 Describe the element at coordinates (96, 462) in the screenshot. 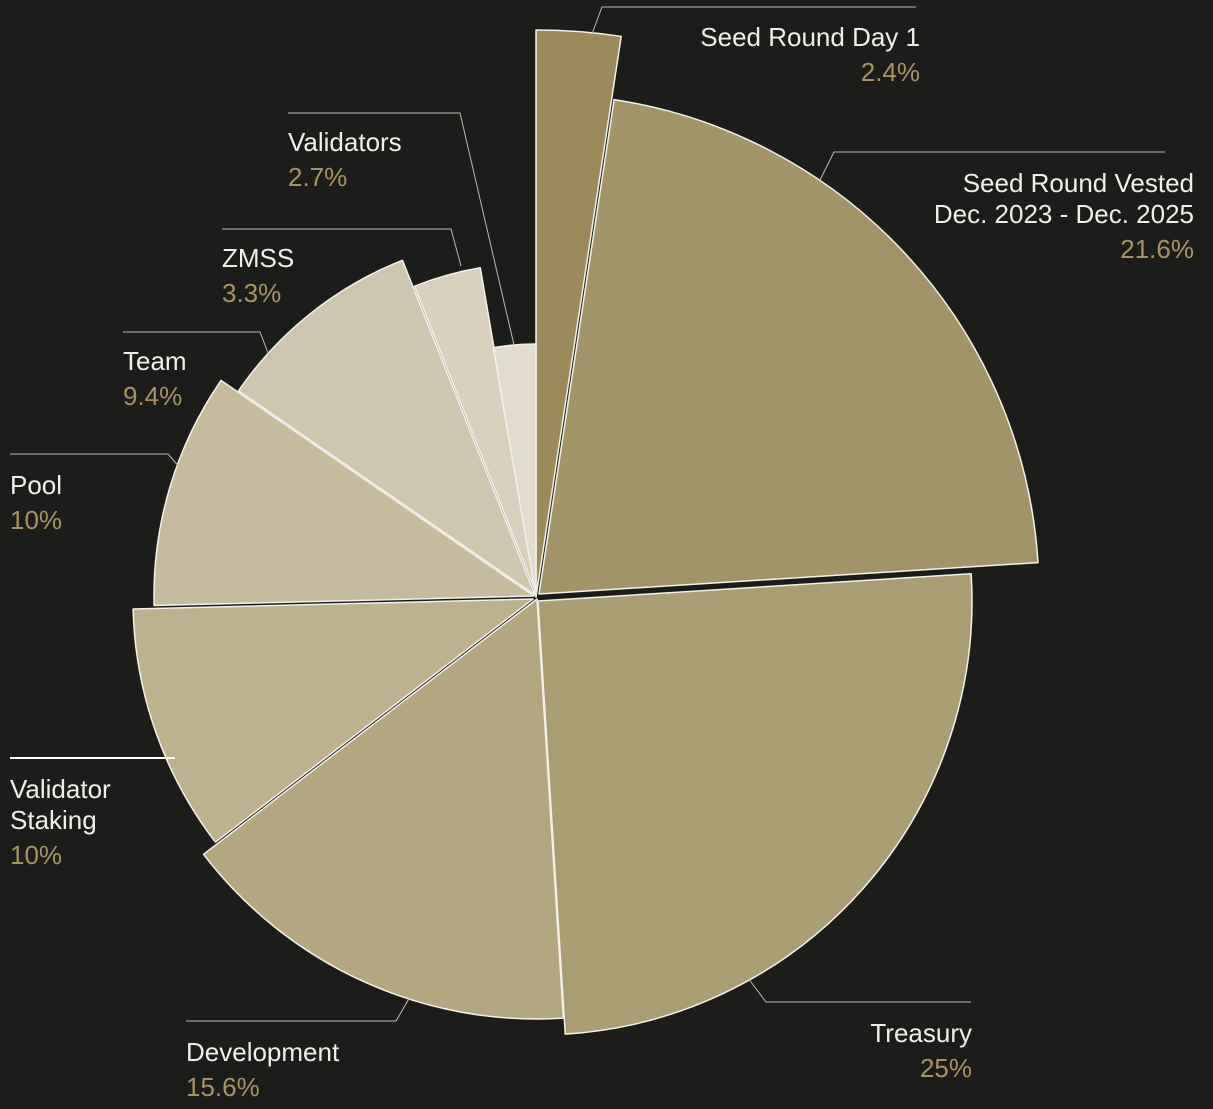

I see `leader-line-pool` at that location.